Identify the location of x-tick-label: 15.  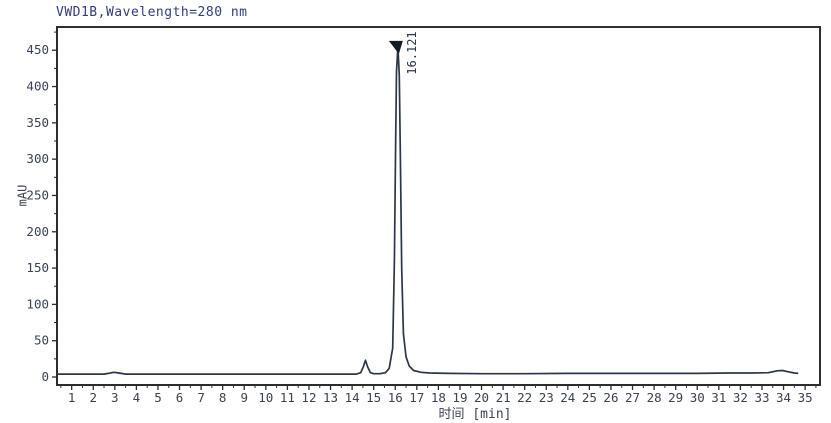
(373, 397).